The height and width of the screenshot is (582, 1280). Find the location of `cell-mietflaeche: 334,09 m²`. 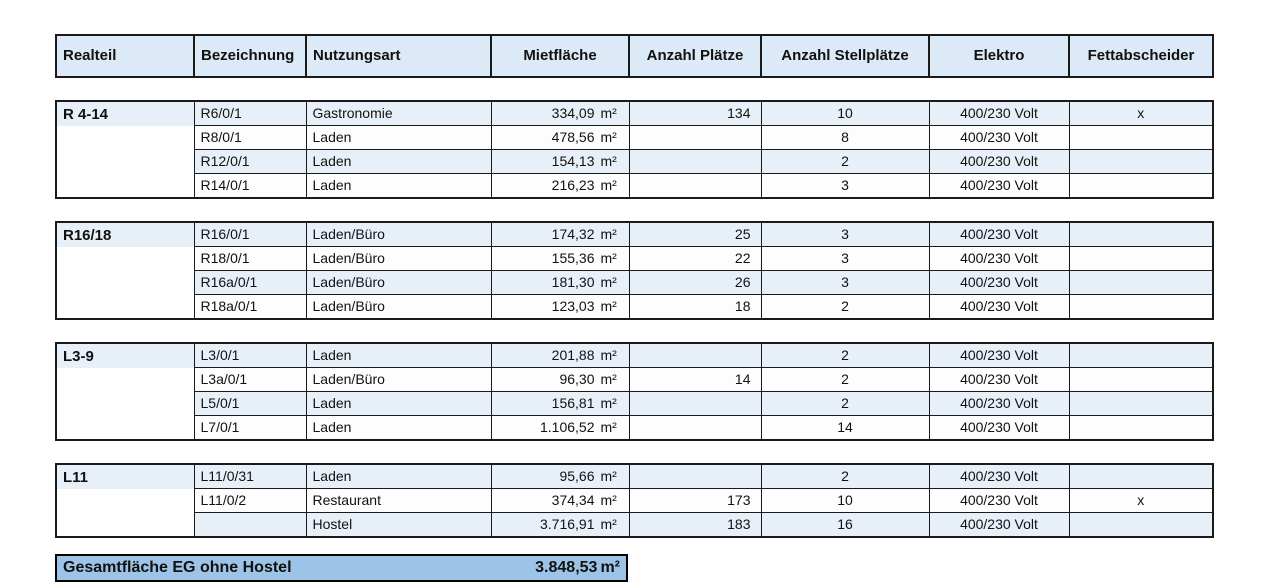

cell-mietflaeche: 334,09 m² is located at coordinates (560, 113).